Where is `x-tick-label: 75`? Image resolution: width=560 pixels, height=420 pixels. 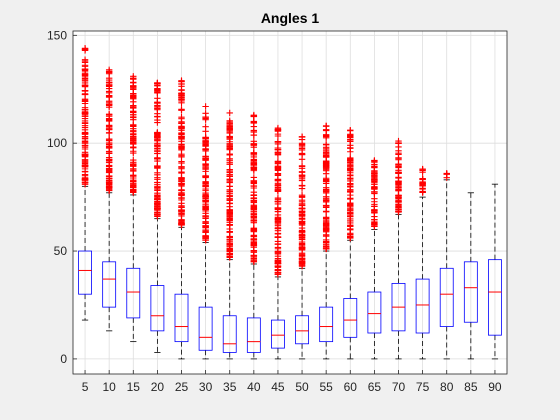
x-tick-label: 75 is located at coordinates (423, 387).